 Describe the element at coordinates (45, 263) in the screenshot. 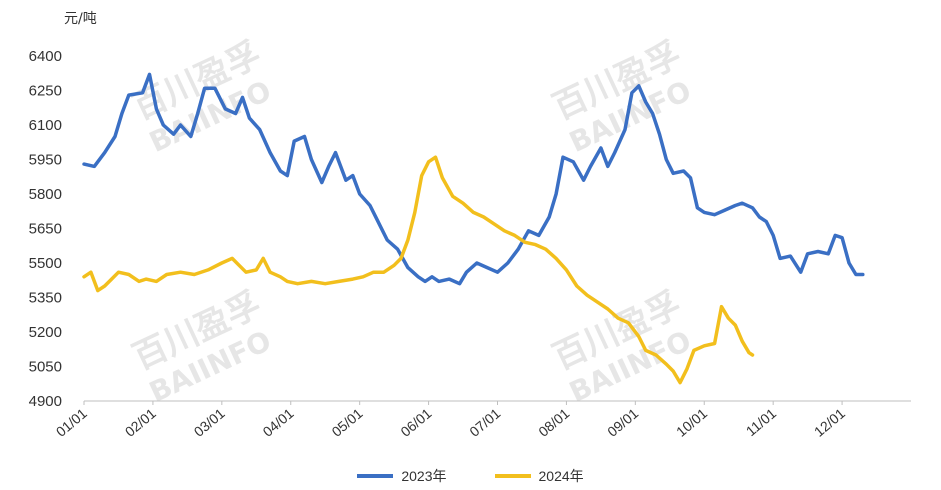

I see `y-tick-label: 5500` at that location.